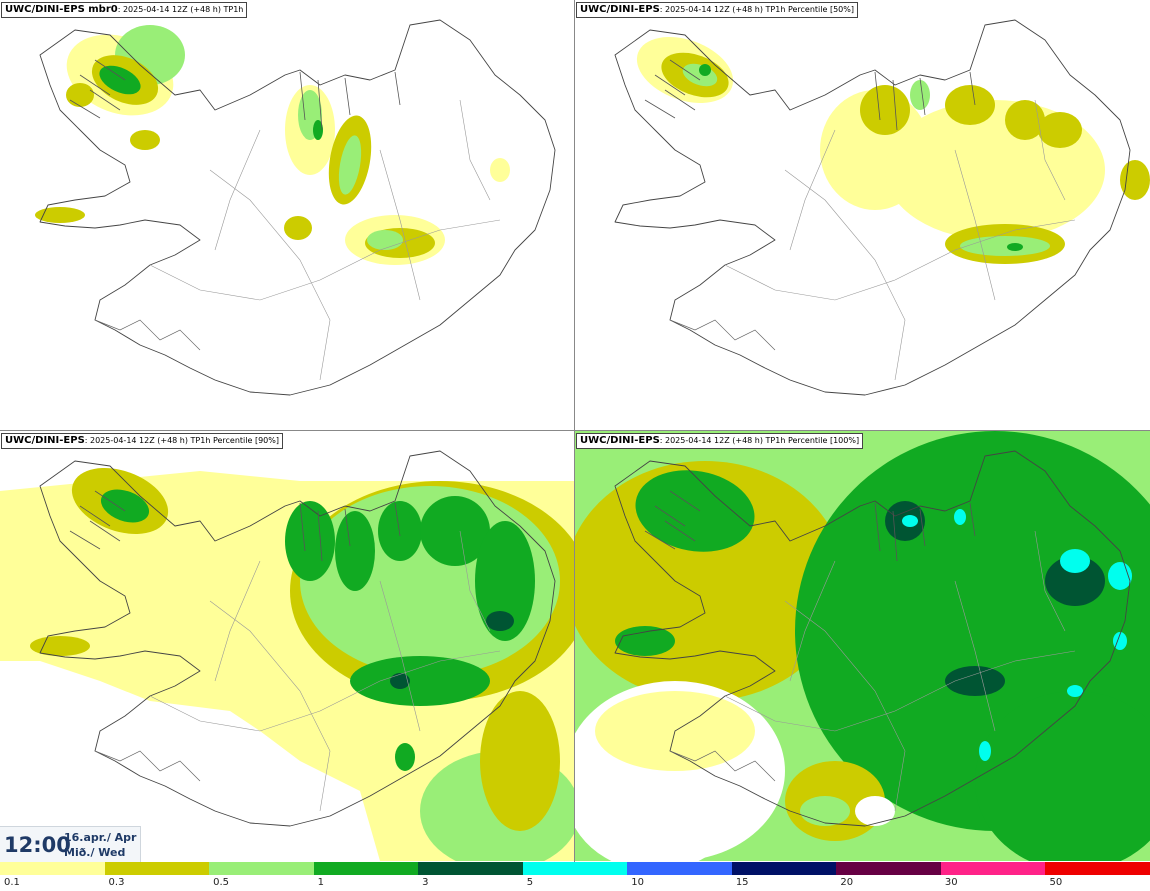 The width and height of the screenshot is (1150, 891). What do you see at coordinates (530, 882) in the screenshot?
I see `legend-tick-label: 5` at bounding box center [530, 882].